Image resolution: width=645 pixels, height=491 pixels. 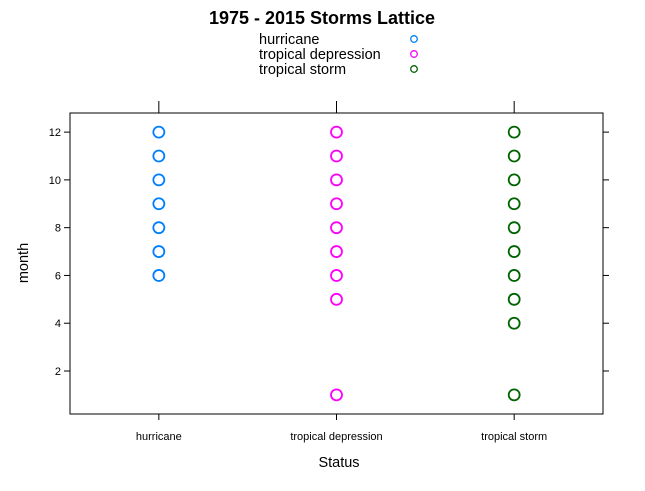 I want to click on x-tick-label: tropical depression, so click(x=336, y=437).